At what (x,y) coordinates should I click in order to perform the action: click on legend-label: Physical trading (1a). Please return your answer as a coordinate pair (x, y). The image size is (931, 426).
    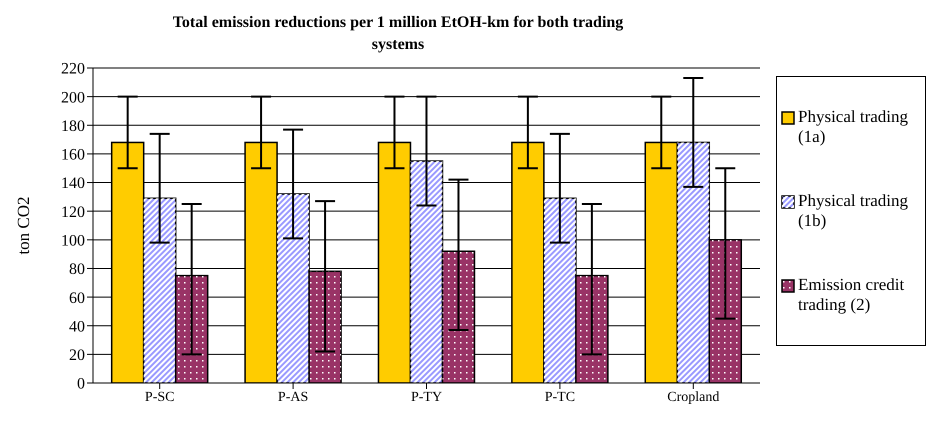
    Looking at the image, I should click on (854, 127).